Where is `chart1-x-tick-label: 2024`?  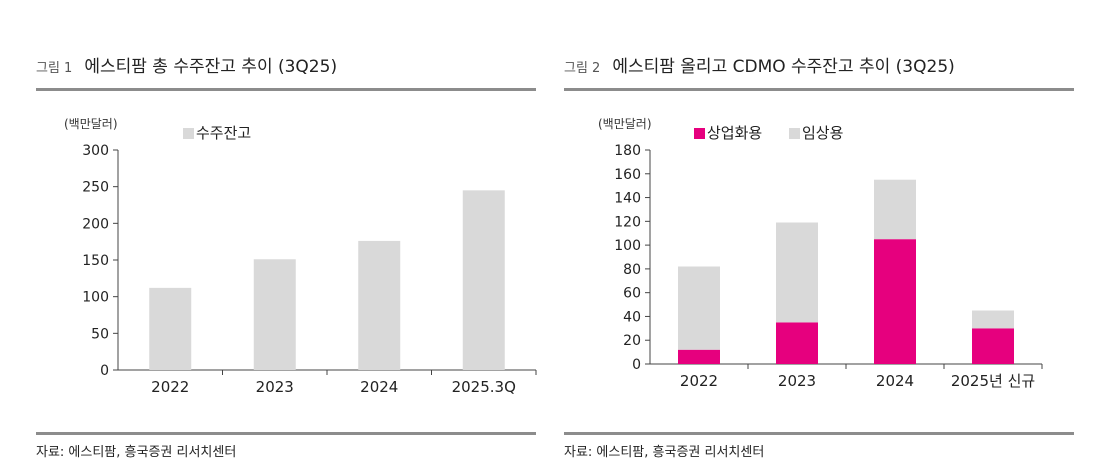
chart1-x-tick-label: 2024 is located at coordinates (379, 387).